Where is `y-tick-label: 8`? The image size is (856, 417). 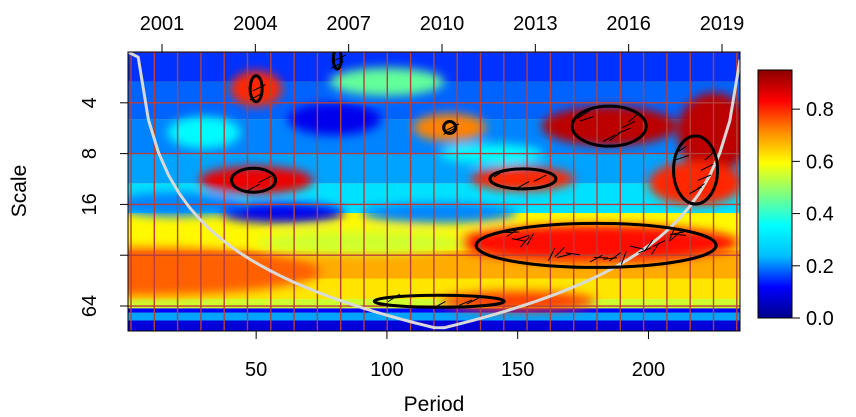 y-tick-label: 8 is located at coordinates (90, 153).